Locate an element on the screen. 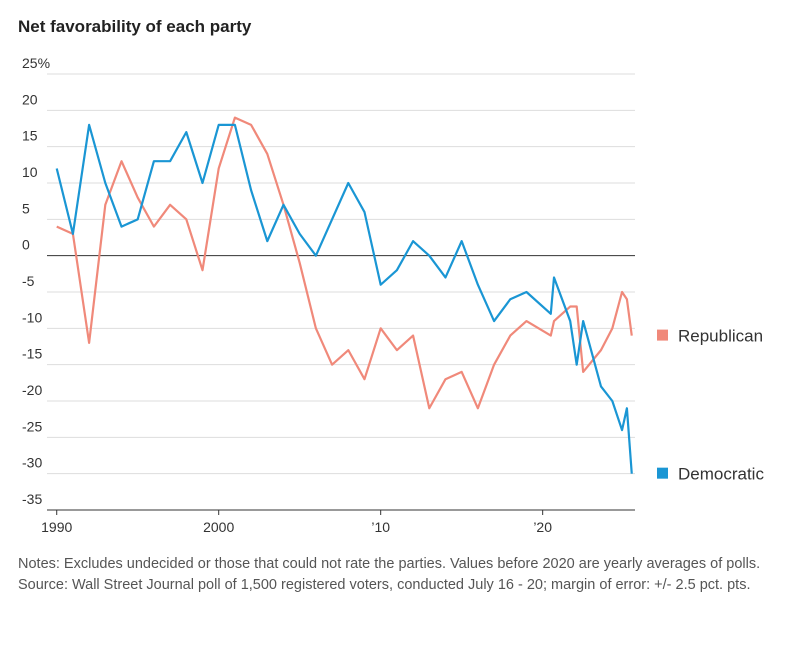  y-tick-label: -35 is located at coordinates (32, 499).